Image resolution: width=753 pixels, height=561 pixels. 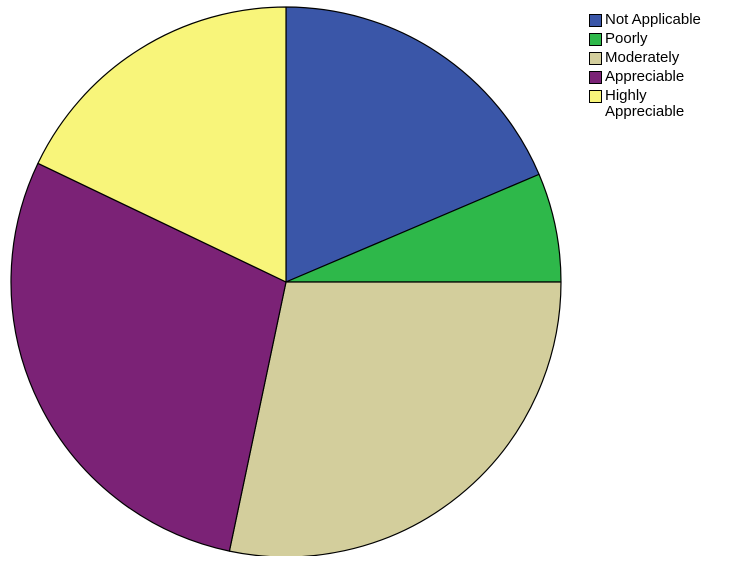 I want to click on pie-slice-poorly, so click(x=423, y=228).